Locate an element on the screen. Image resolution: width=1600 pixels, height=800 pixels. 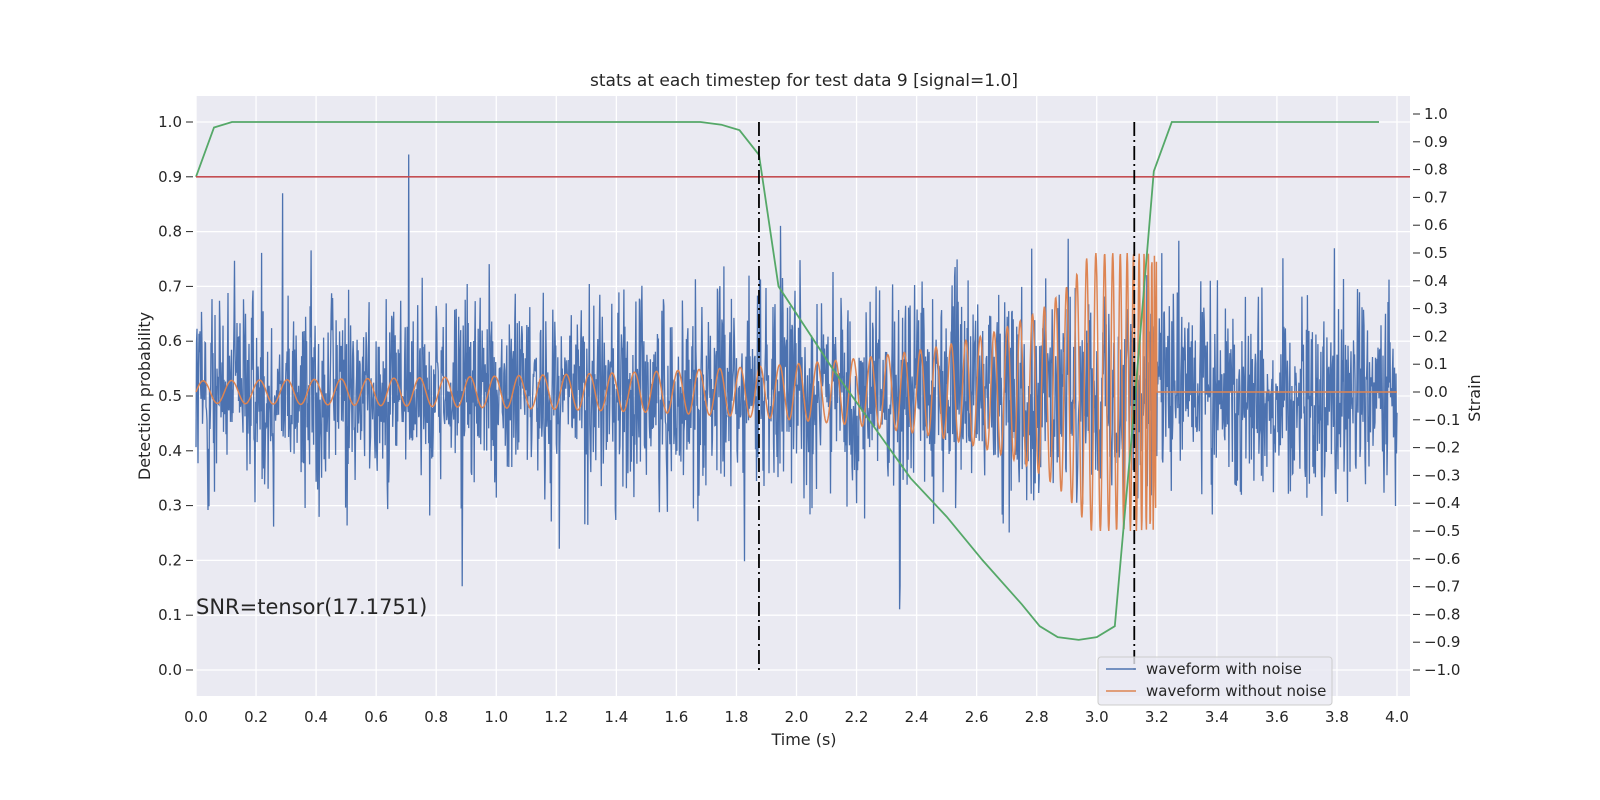
y-right-tick-label: −0.7 is located at coordinates (1442, 587).